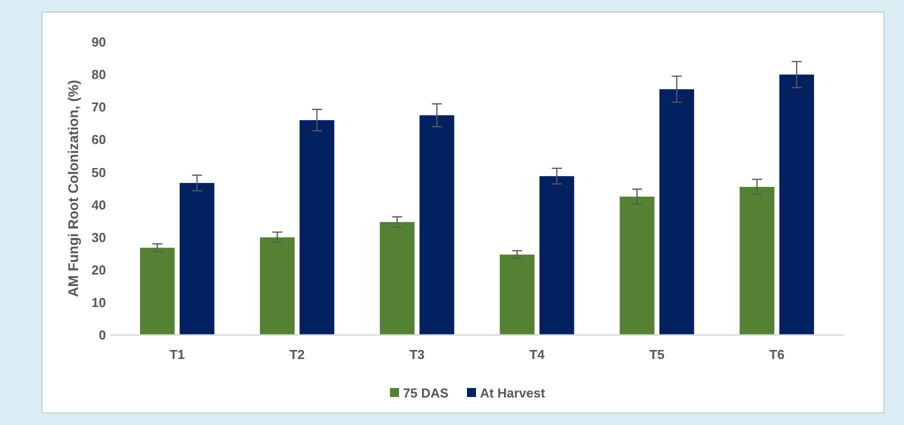 The height and width of the screenshot is (425, 904). I want to click on x-tick-label: T6, so click(776, 354).